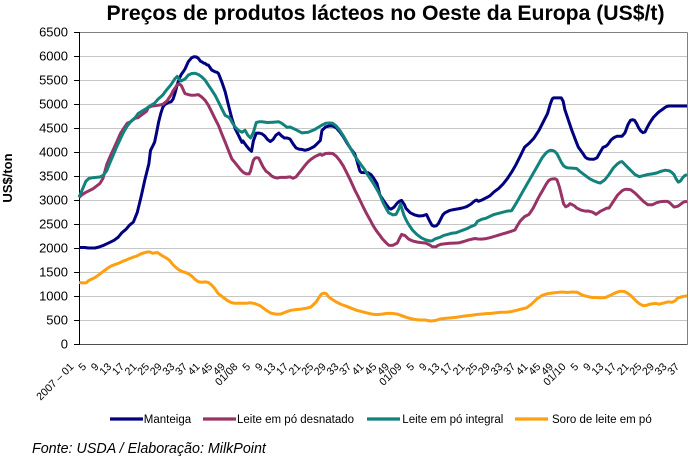 The image size is (689, 462). What do you see at coordinates (53, 272) in the screenshot?
I see `svg-text: 1500` at bounding box center [53, 272].